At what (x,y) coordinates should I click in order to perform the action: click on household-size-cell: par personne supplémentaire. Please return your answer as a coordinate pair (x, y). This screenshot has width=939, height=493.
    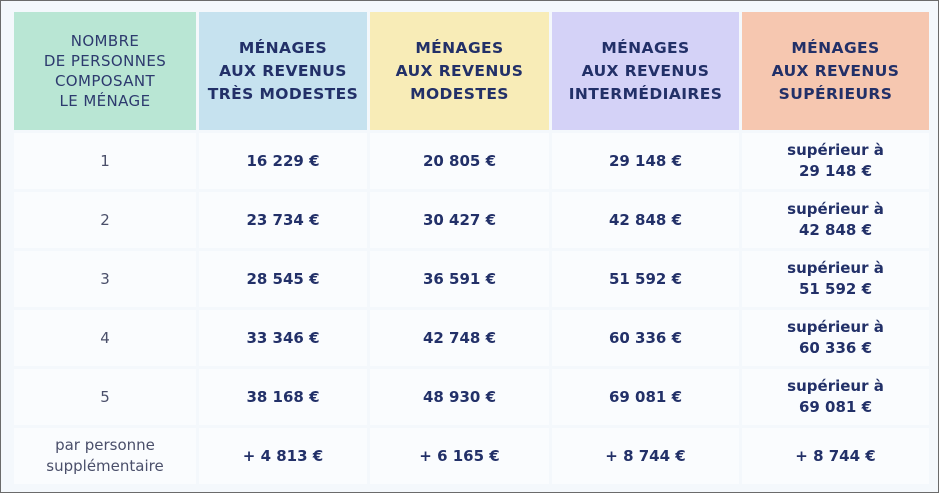
    Looking at the image, I should click on (105, 456).